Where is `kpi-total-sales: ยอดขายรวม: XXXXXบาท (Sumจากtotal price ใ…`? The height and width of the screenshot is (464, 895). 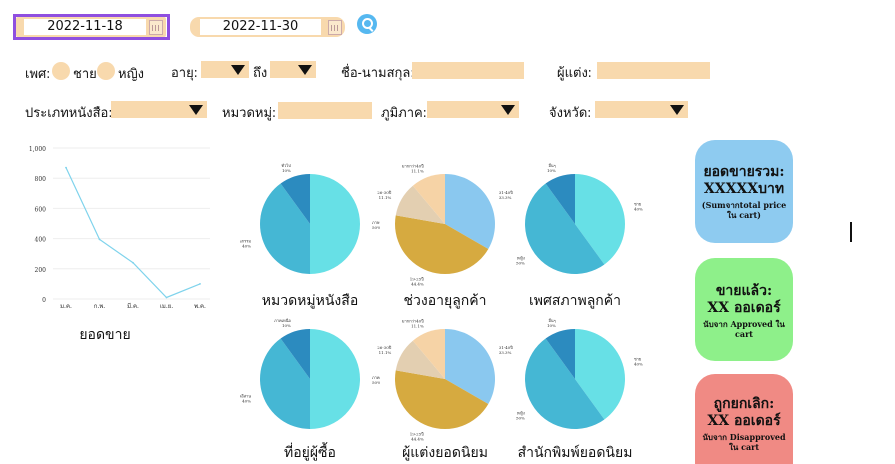 kpi-total-sales: ยอดขายรวม: XXXXXบาท (Sumจากtotal price ใ… is located at coordinates (744, 191).